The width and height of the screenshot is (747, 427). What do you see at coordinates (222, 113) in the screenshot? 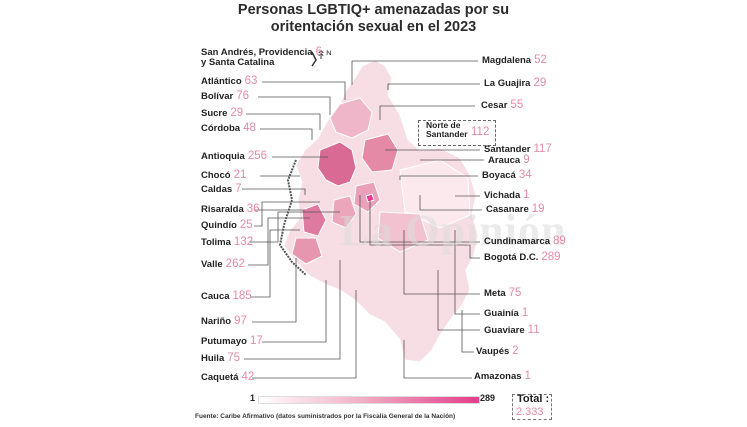
I see `label-sucre: Sucre 29` at bounding box center [222, 113].